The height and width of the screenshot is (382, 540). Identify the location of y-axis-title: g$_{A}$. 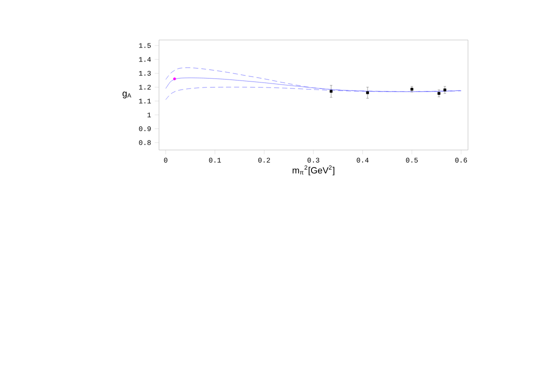
(127, 95).